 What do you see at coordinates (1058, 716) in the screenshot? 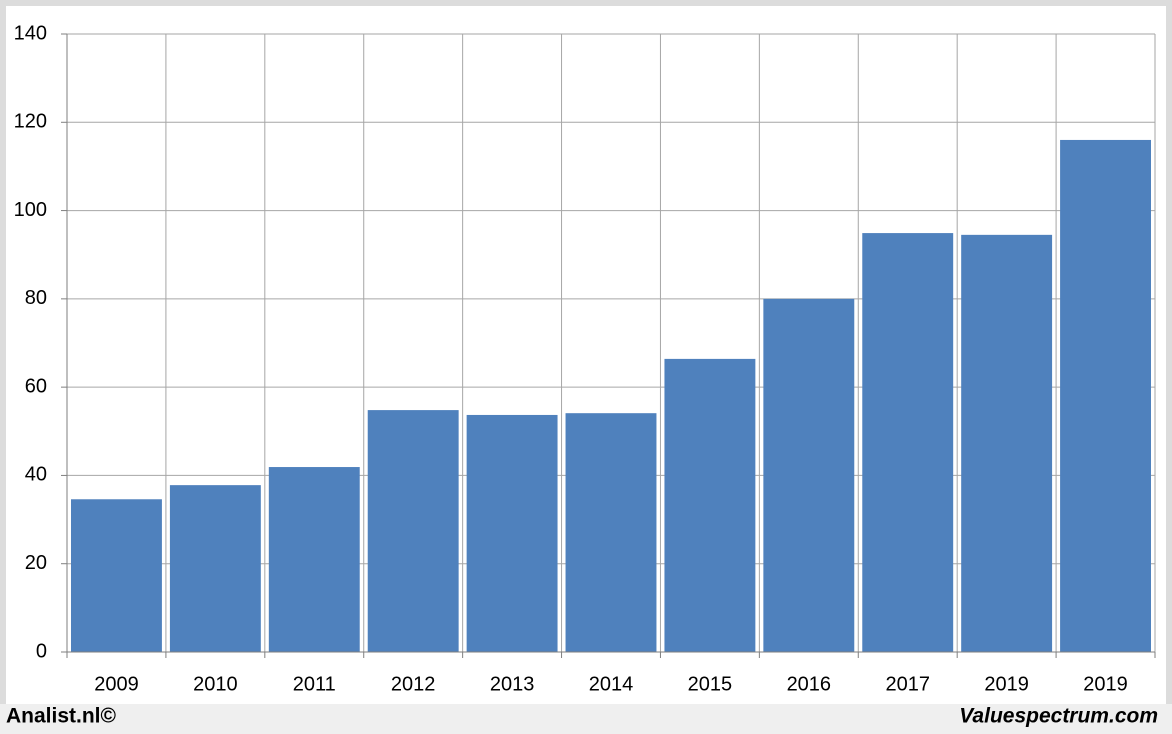
I see `source-credit: Valuespectrum.com` at bounding box center [1058, 716].